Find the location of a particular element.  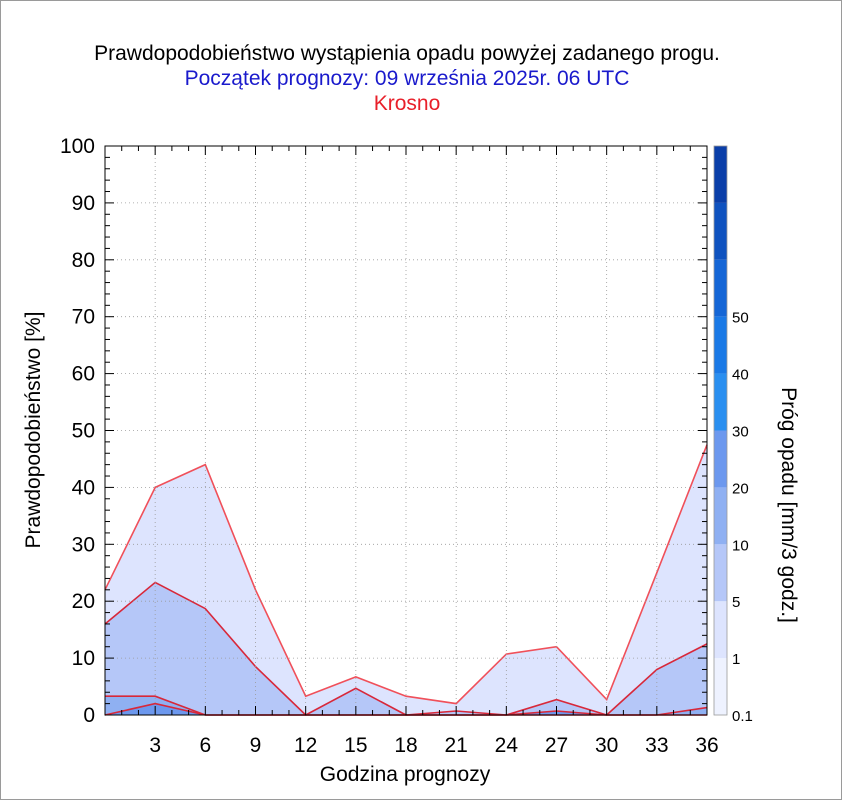

x-tick-label: 12 is located at coordinates (305, 745).